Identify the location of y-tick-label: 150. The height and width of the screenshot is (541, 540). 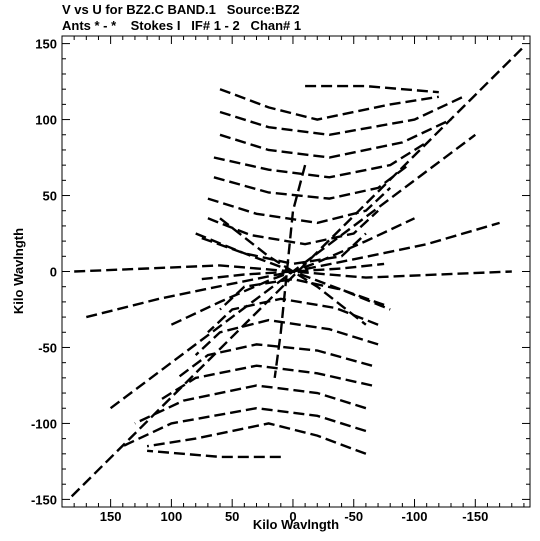
(46, 44).